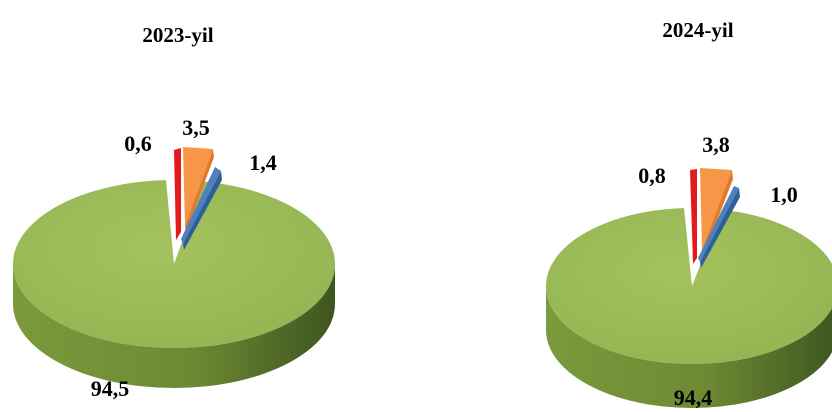 The height and width of the screenshot is (412, 832). I want to click on label-2023-0-6: 0,6, so click(138, 143).